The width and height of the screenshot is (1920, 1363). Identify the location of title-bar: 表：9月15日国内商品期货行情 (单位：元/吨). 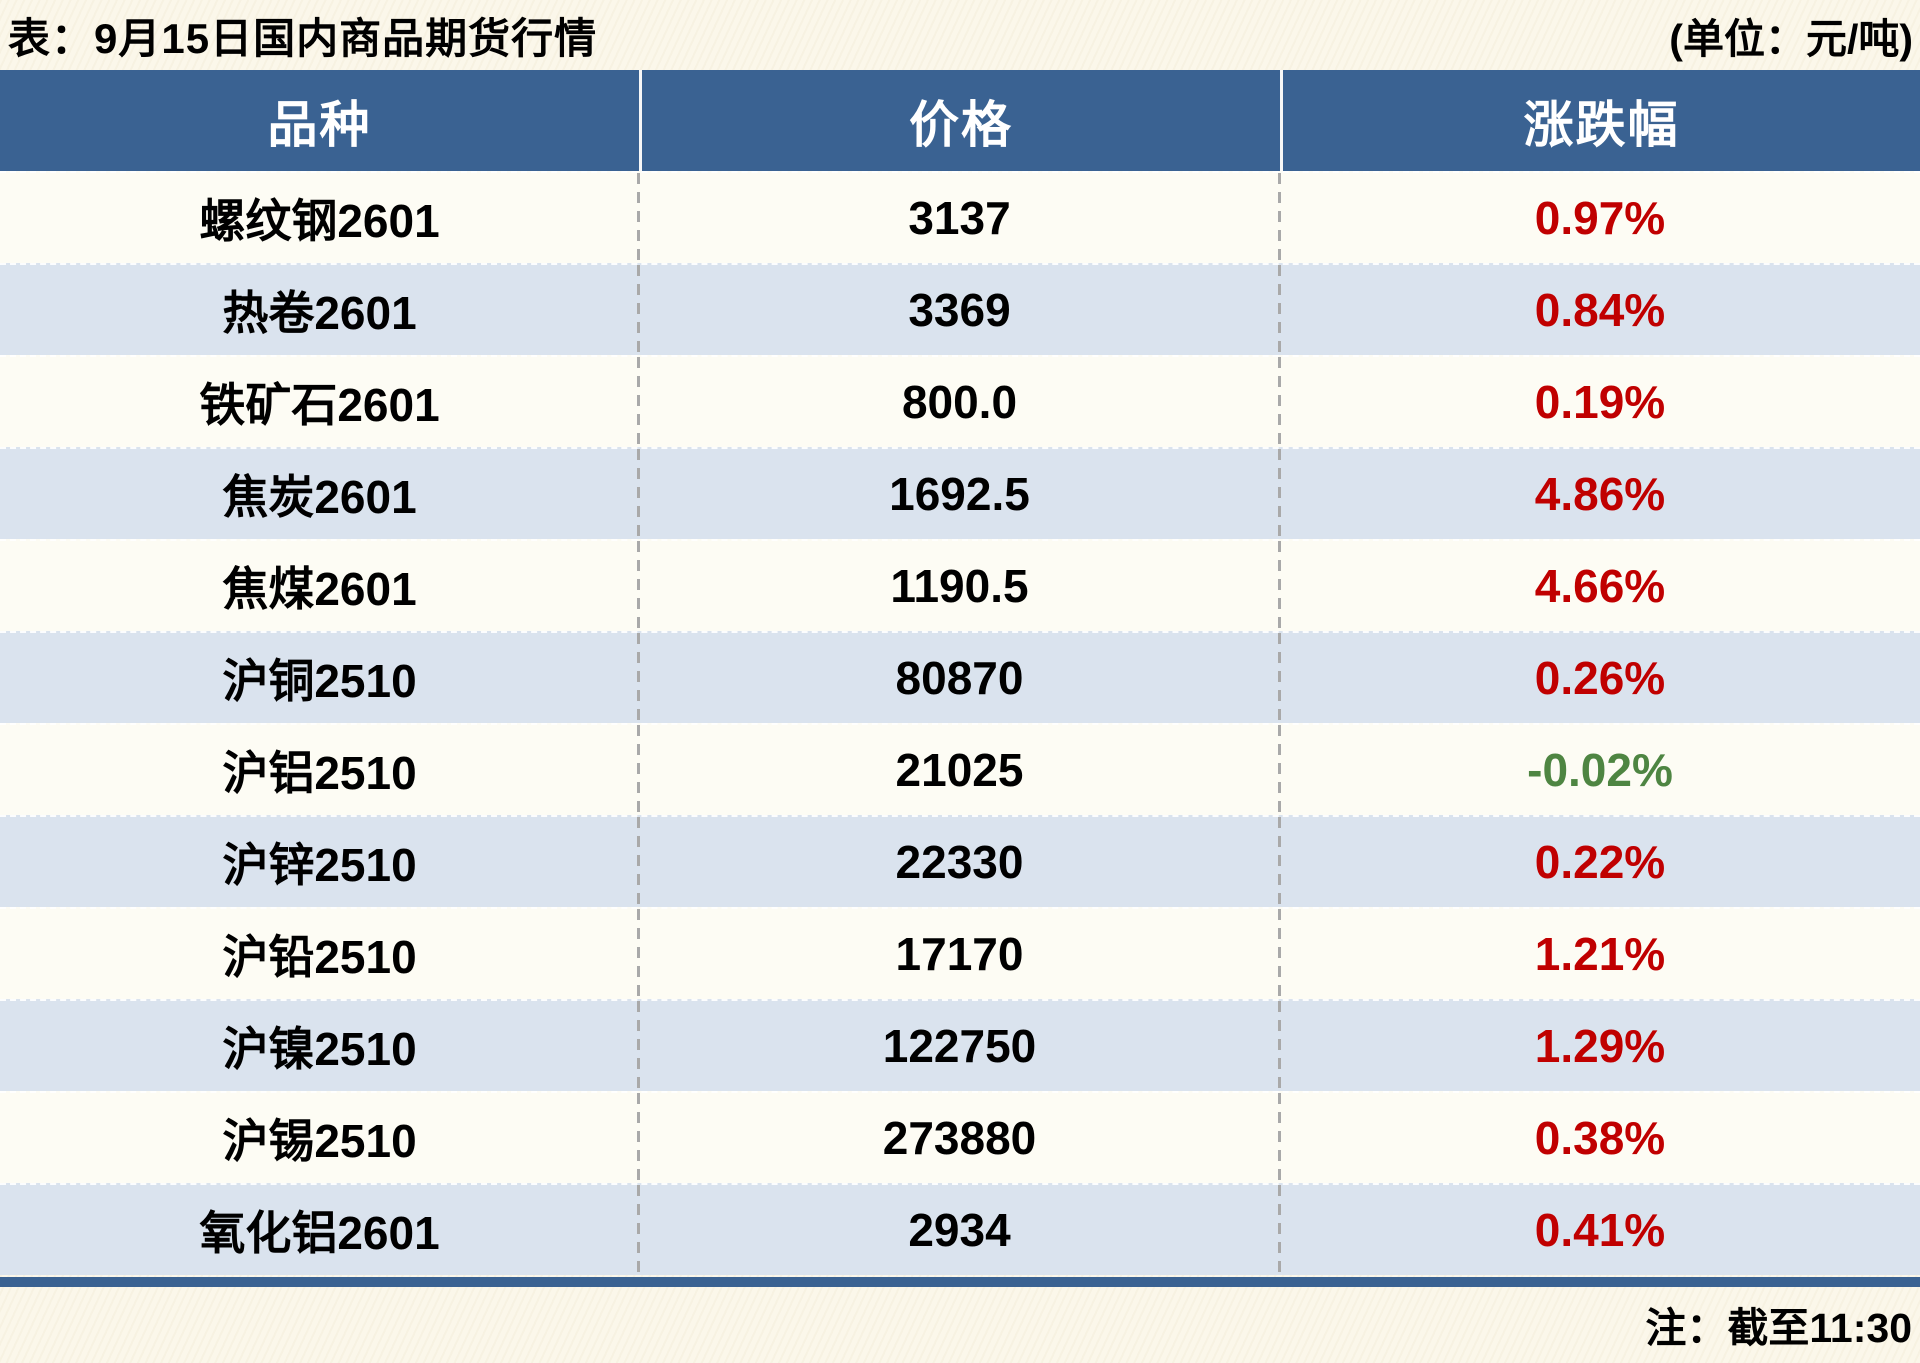
(960, 35).